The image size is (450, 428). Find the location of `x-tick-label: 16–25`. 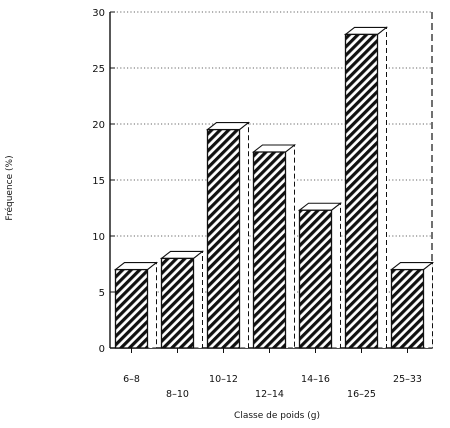

x-tick-label: 16–25 is located at coordinates (361, 394).